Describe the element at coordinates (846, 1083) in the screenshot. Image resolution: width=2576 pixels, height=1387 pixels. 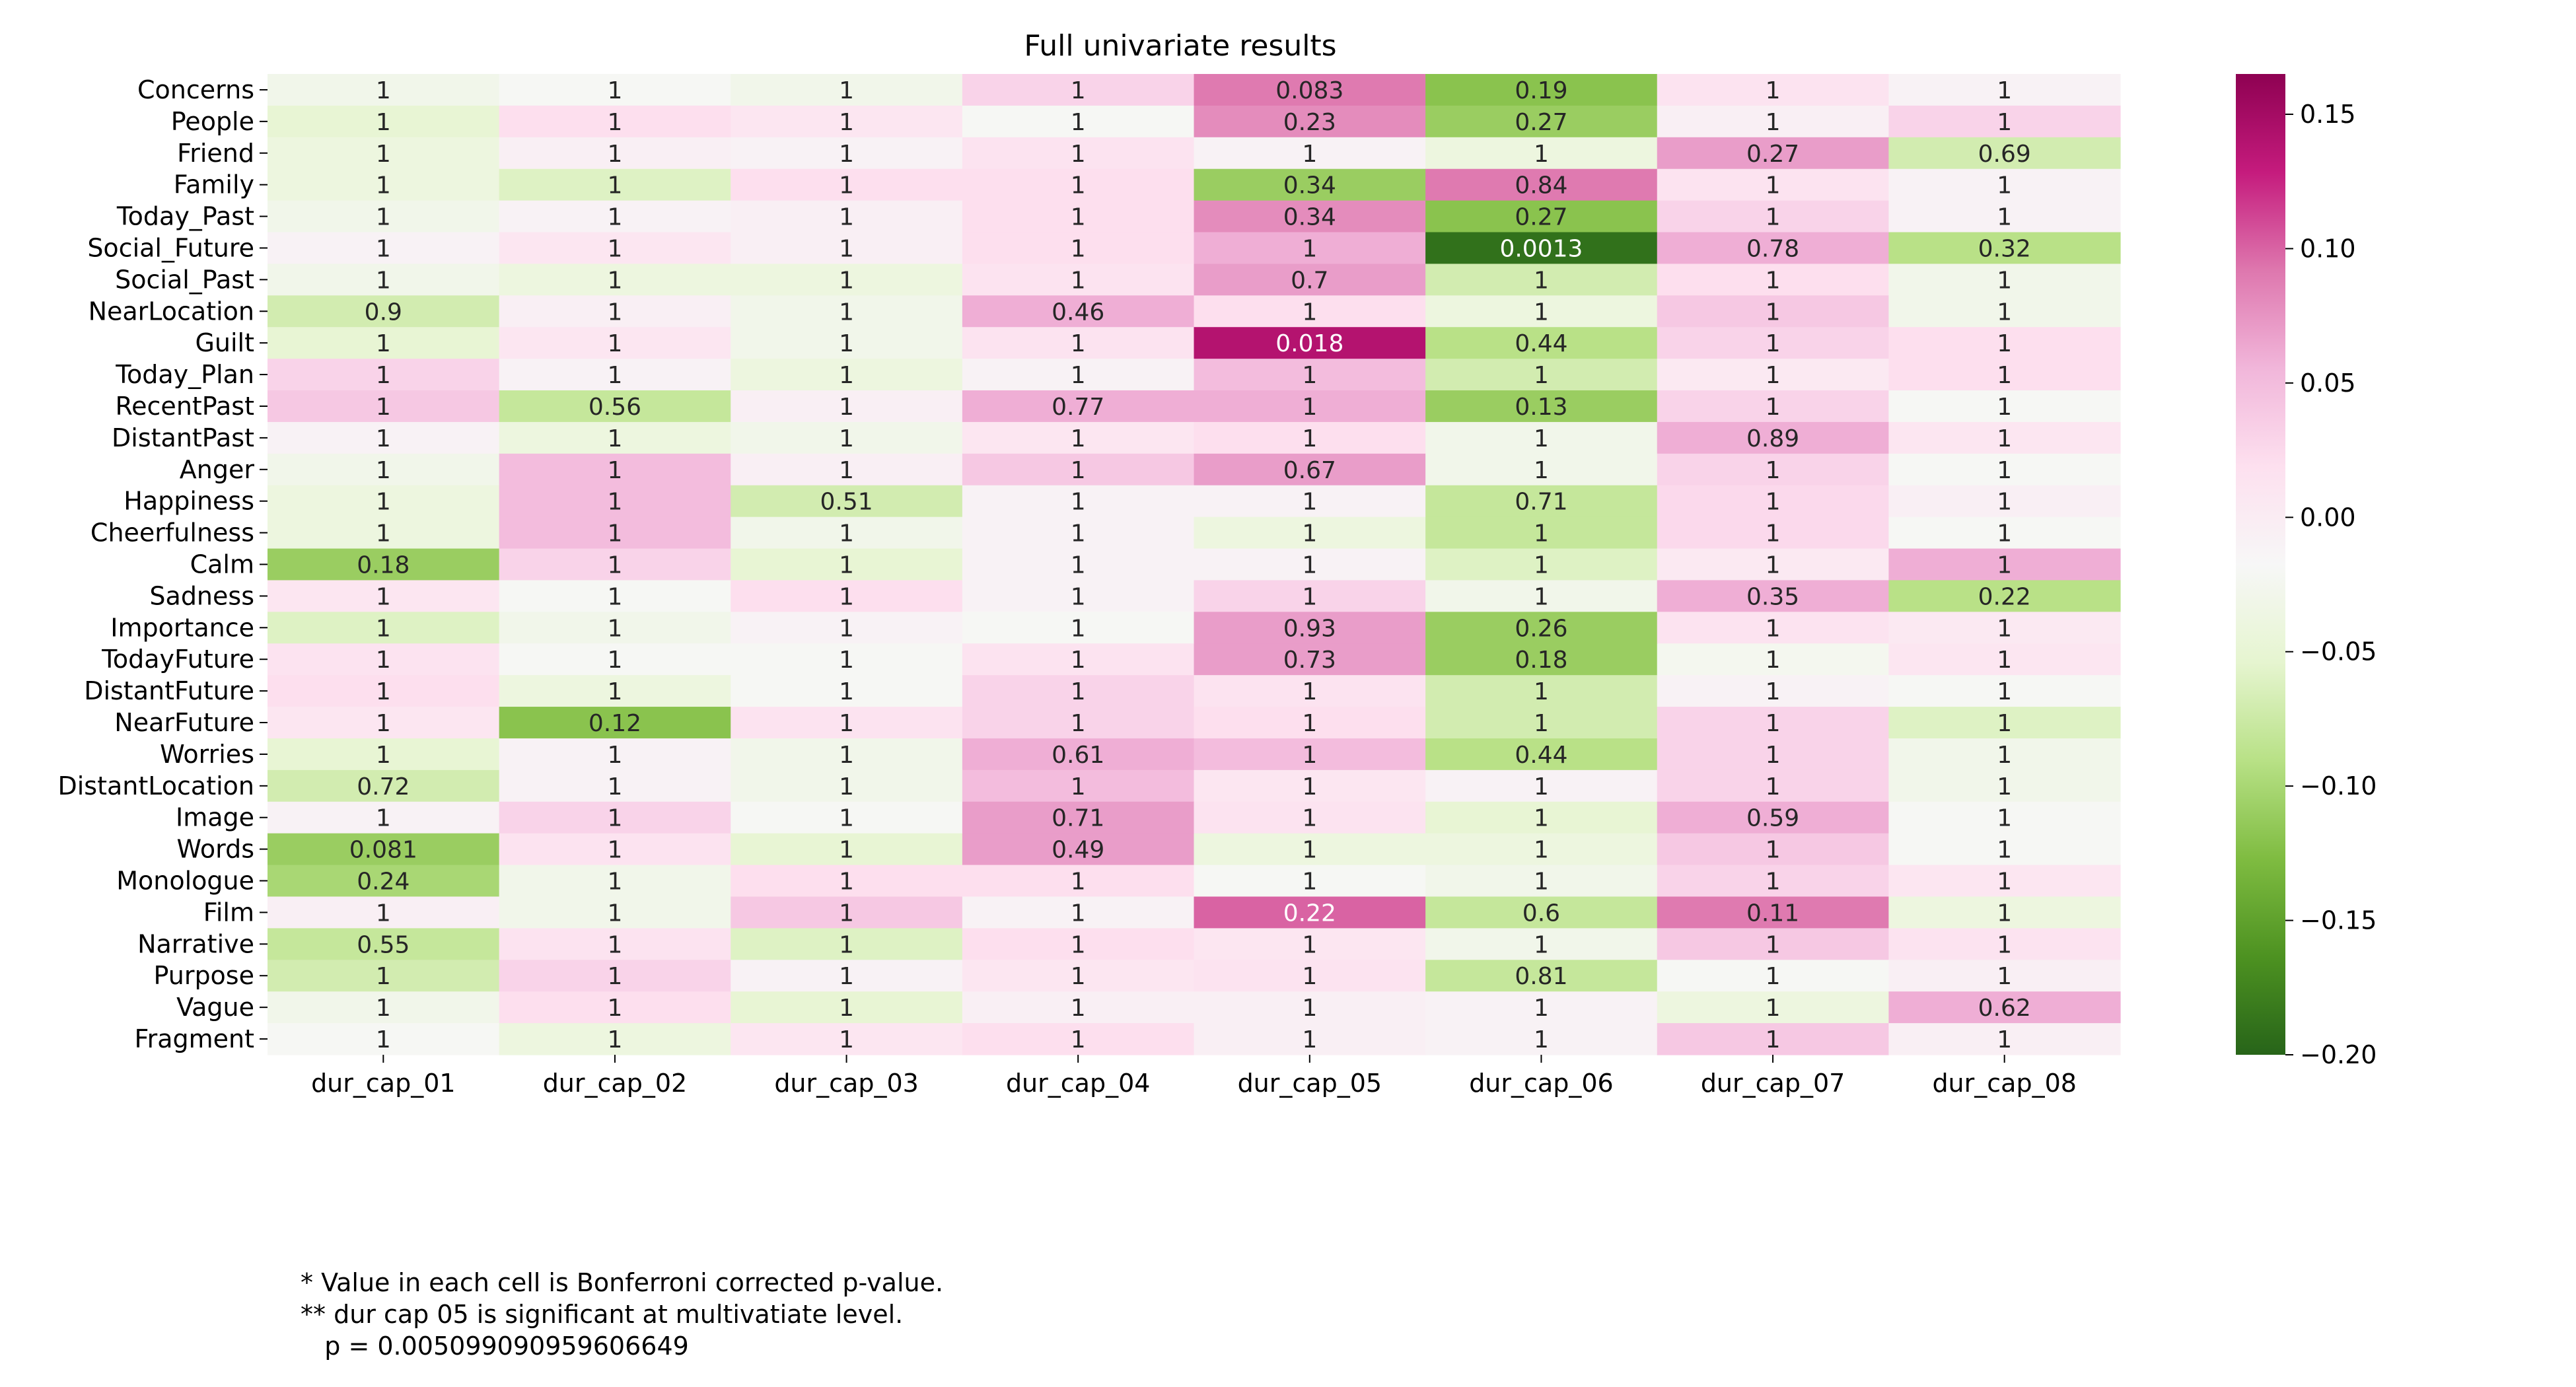
I see `column-label: dur_cap_03` at that location.